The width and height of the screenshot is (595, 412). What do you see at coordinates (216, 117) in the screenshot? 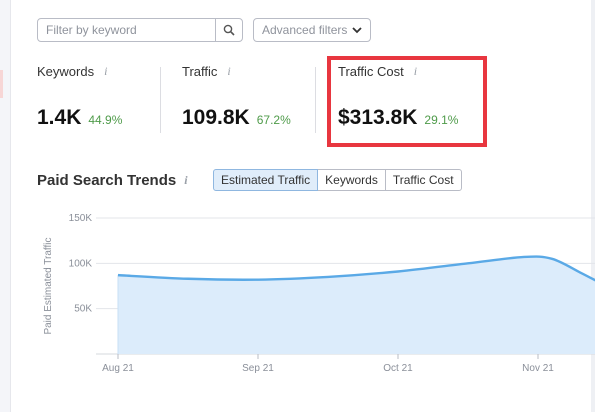
I see `metric-value: 109.8K` at bounding box center [216, 117].